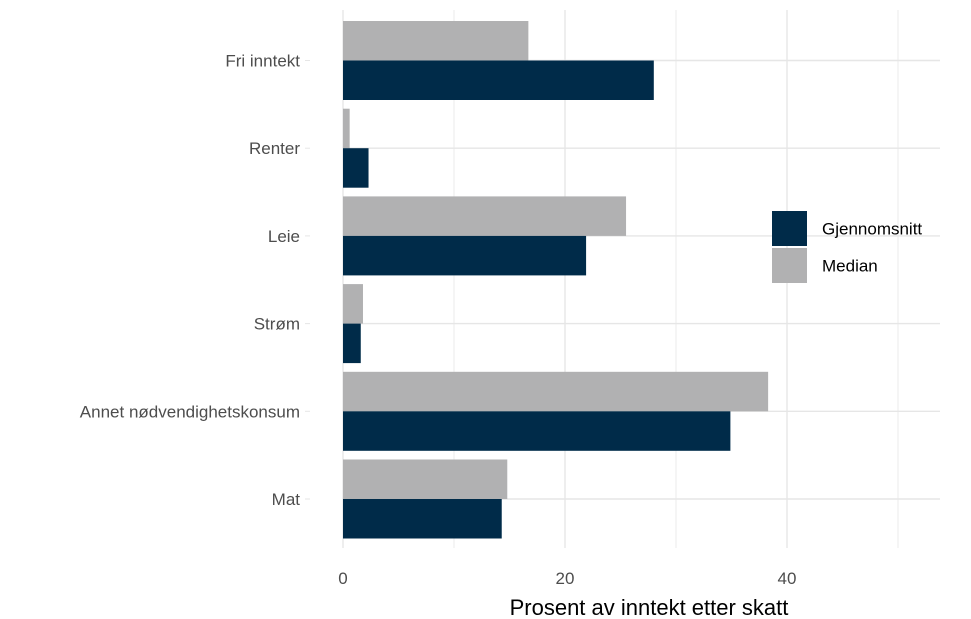 Image resolution: width=971 pixels, height=619 pixels. What do you see at coordinates (277, 324) in the screenshot?
I see `y-tick-label: Strøm` at bounding box center [277, 324].